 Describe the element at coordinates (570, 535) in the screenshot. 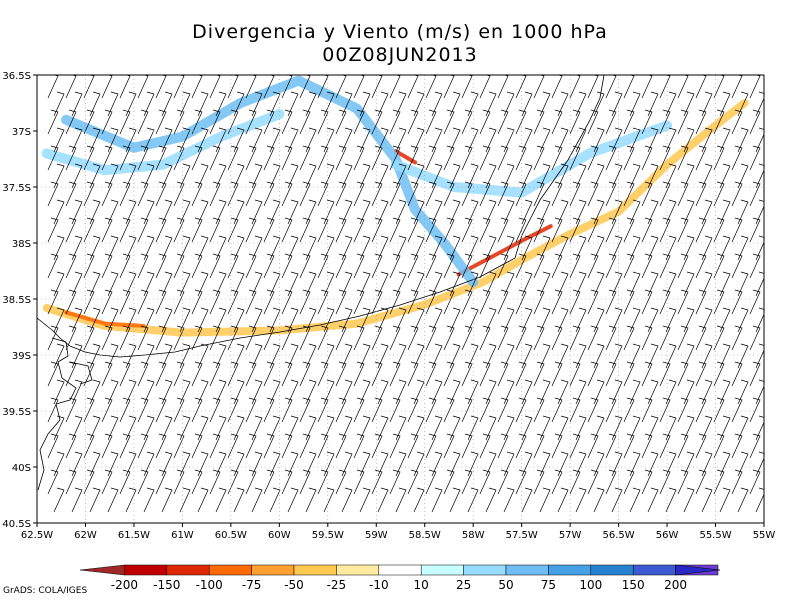

I see `x-tick-label-11: 57W` at that location.